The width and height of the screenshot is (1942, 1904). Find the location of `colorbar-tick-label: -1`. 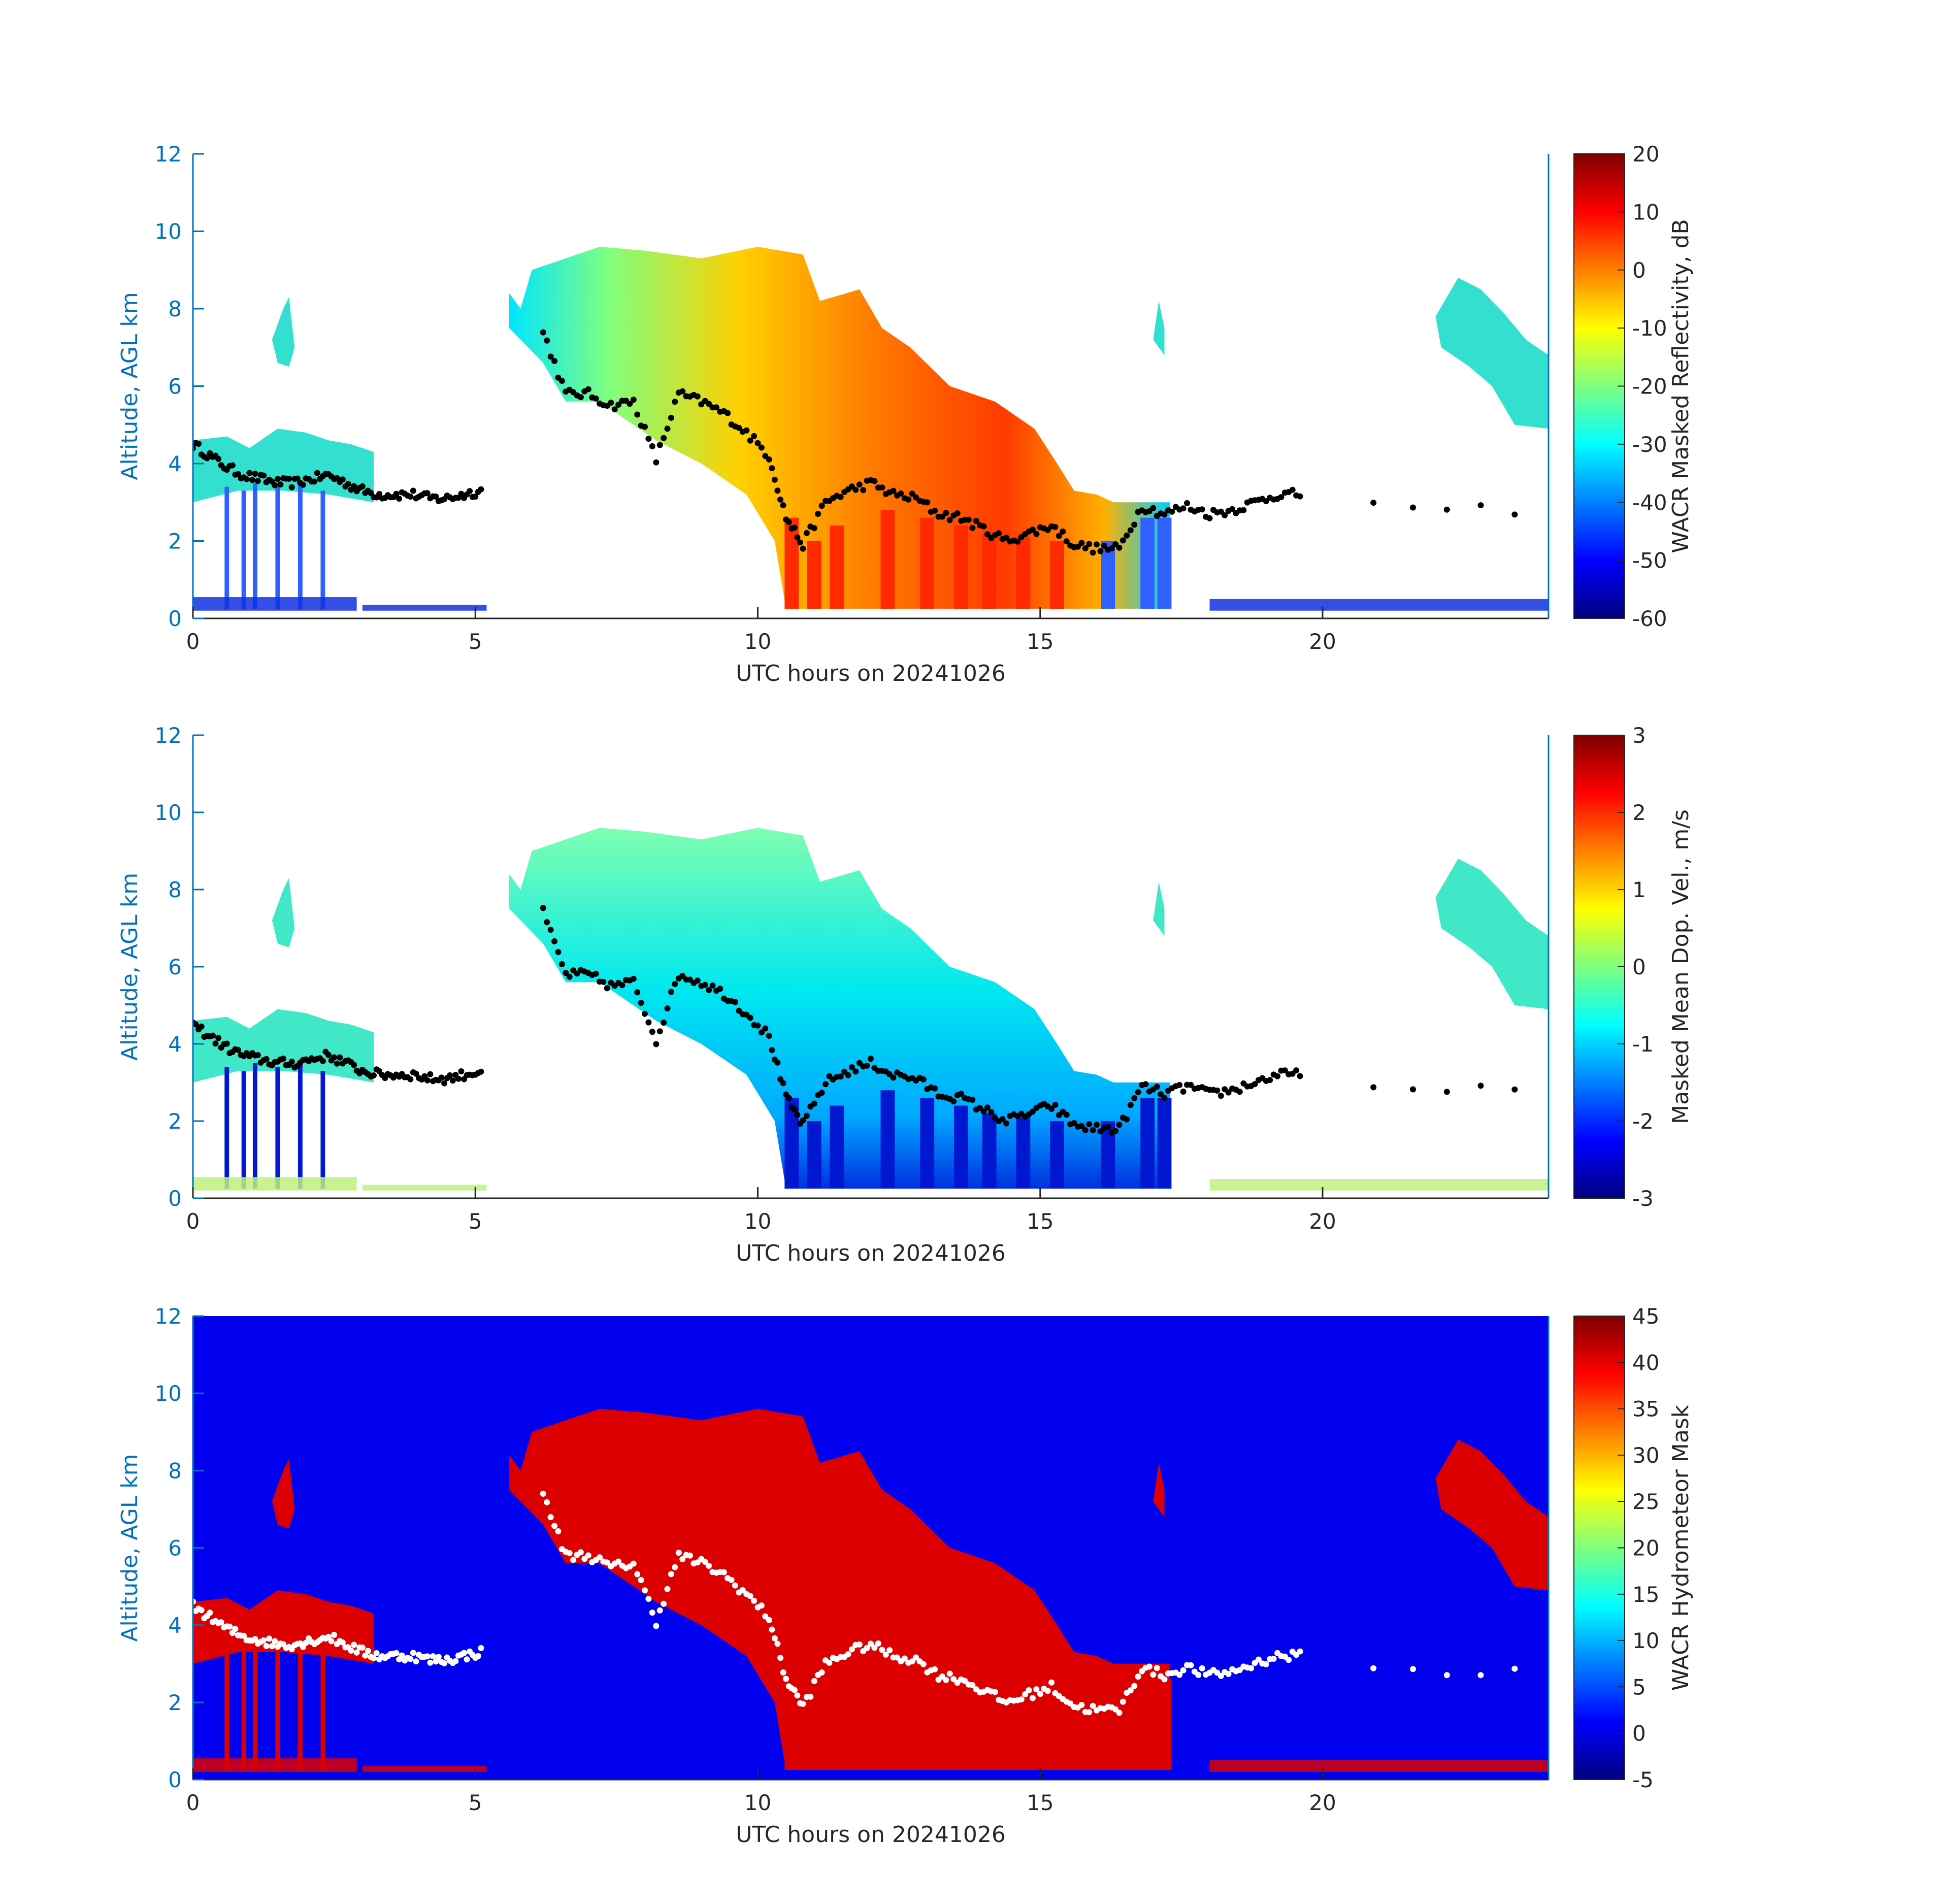

colorbar-tick-label: -1 is located at coordinates (1643, 1045).